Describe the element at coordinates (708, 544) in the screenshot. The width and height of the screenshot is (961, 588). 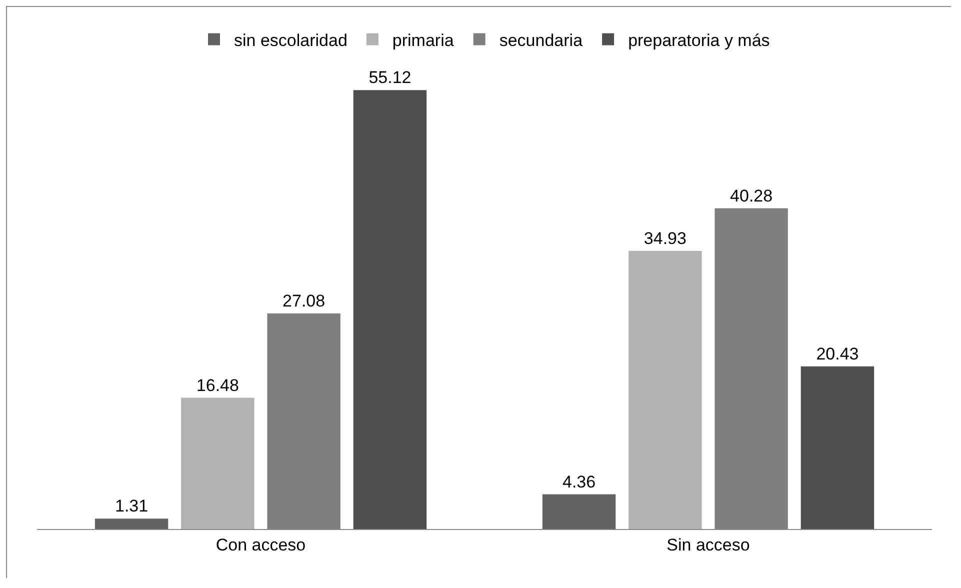
I see `x-tick-label: Sin acceso` at that location.